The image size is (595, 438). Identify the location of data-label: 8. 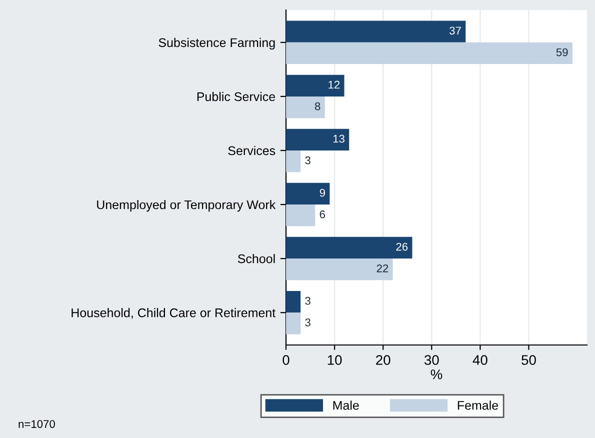
(317, 106).